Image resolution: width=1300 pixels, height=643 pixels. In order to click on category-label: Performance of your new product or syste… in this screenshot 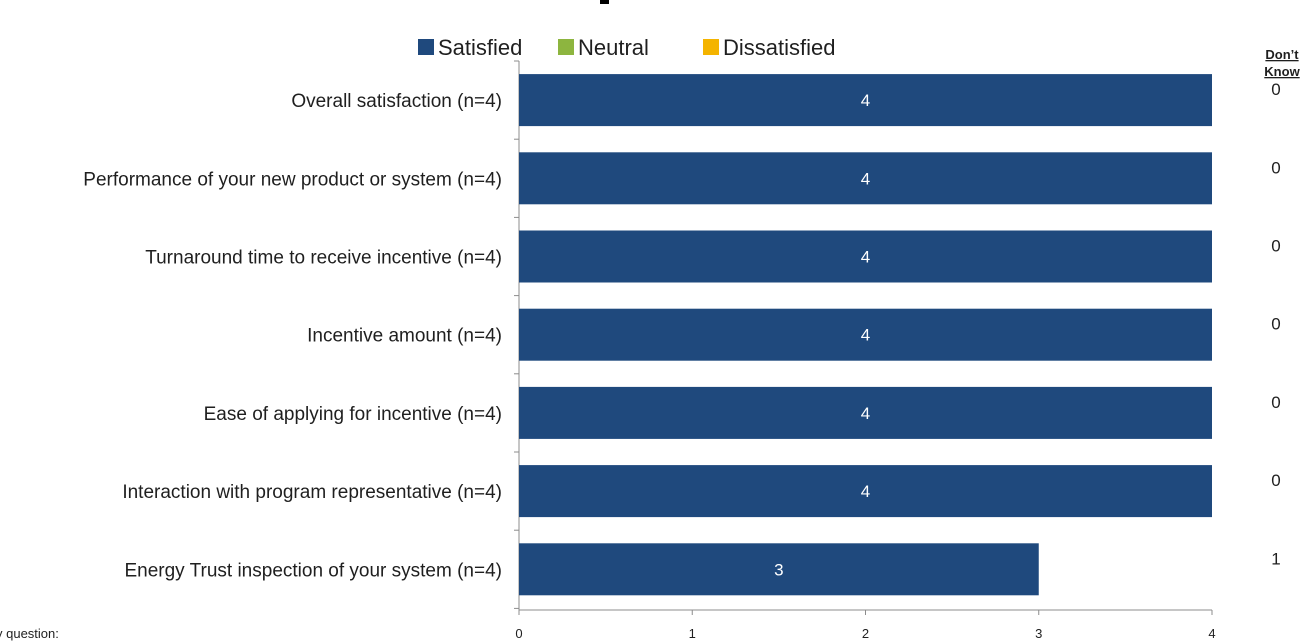, I will do `click(292, 179)`.